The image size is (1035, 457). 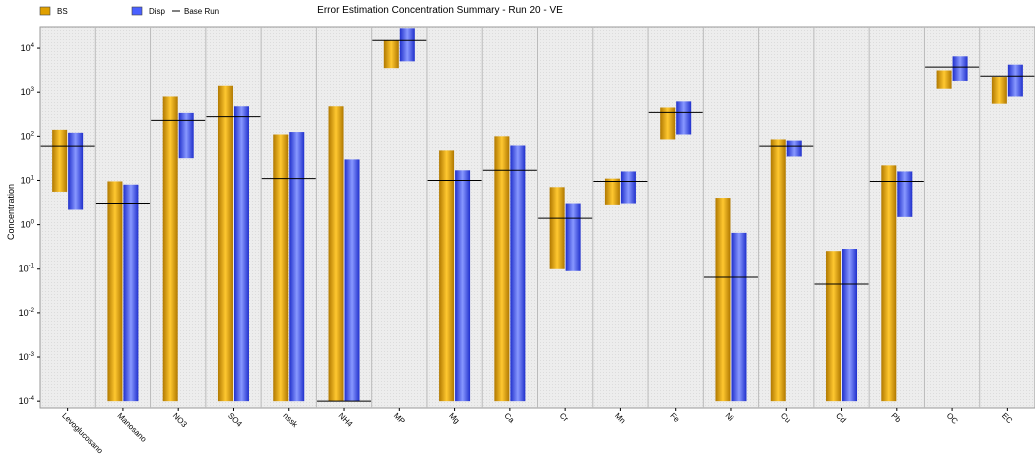 I want to click on x-category-label: Mn, so click(x=620, y=418).